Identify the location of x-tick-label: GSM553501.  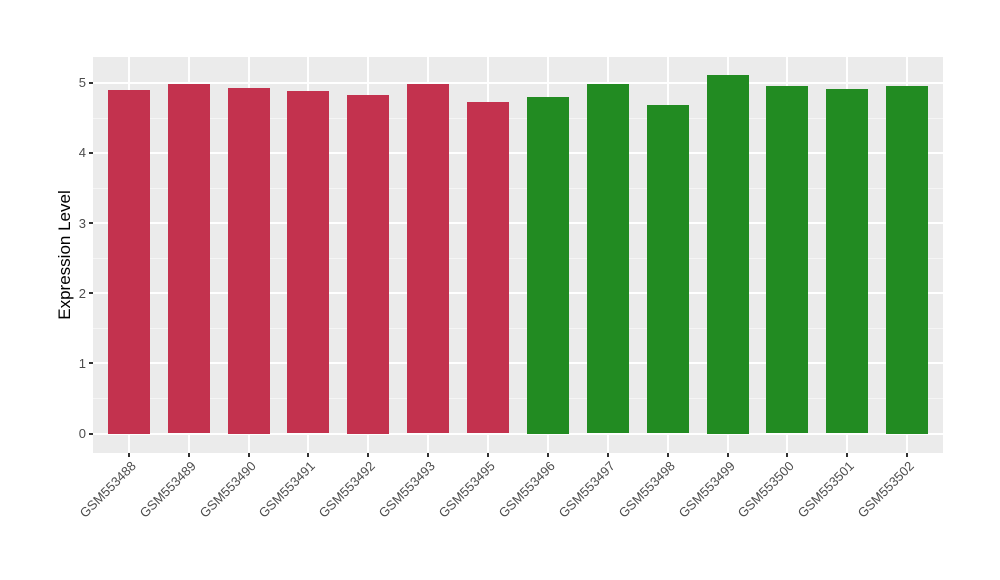
(825, 489).